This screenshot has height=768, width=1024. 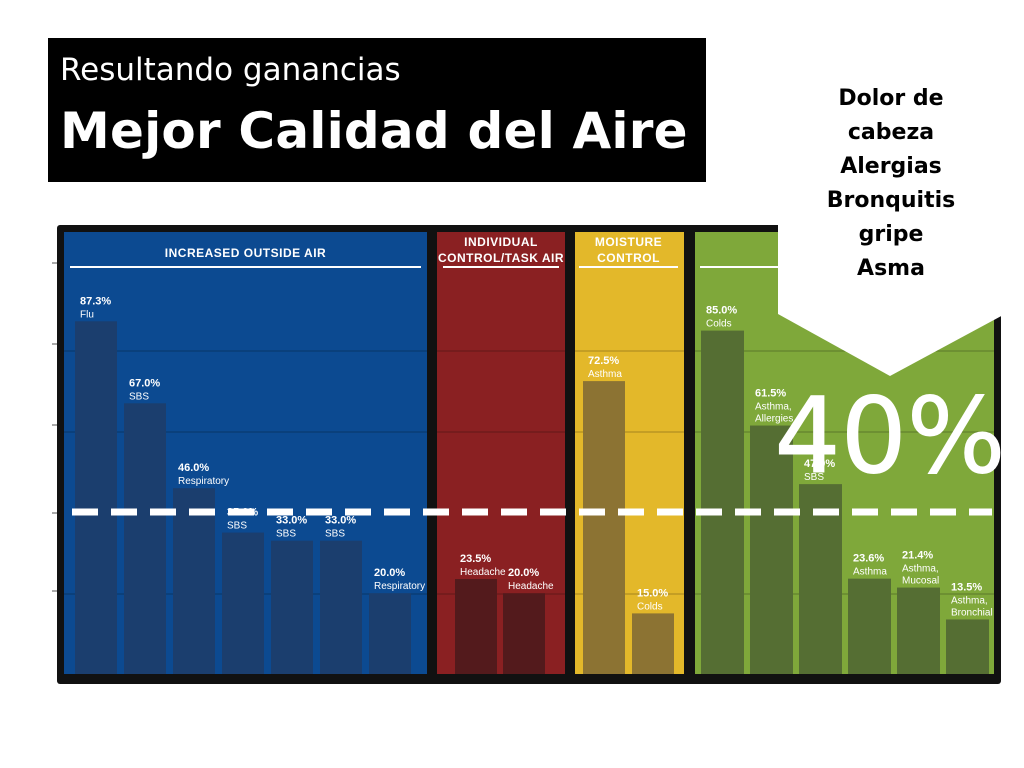 What do you see at coordinates (868, 559) in the screenshot?
I see `bar-value-label: 23.6%` at bounding box center [868, 559].